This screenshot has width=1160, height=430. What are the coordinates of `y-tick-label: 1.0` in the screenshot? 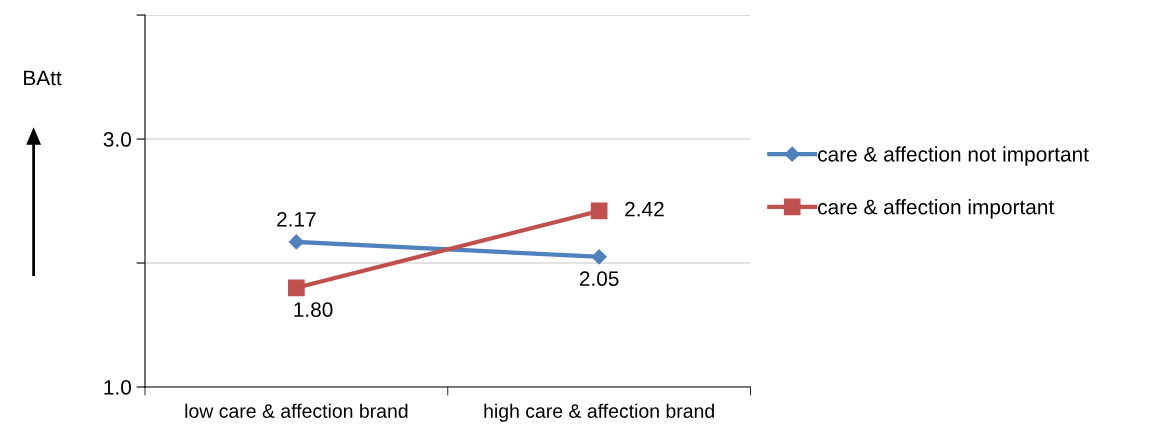 It's located at (117, 387).